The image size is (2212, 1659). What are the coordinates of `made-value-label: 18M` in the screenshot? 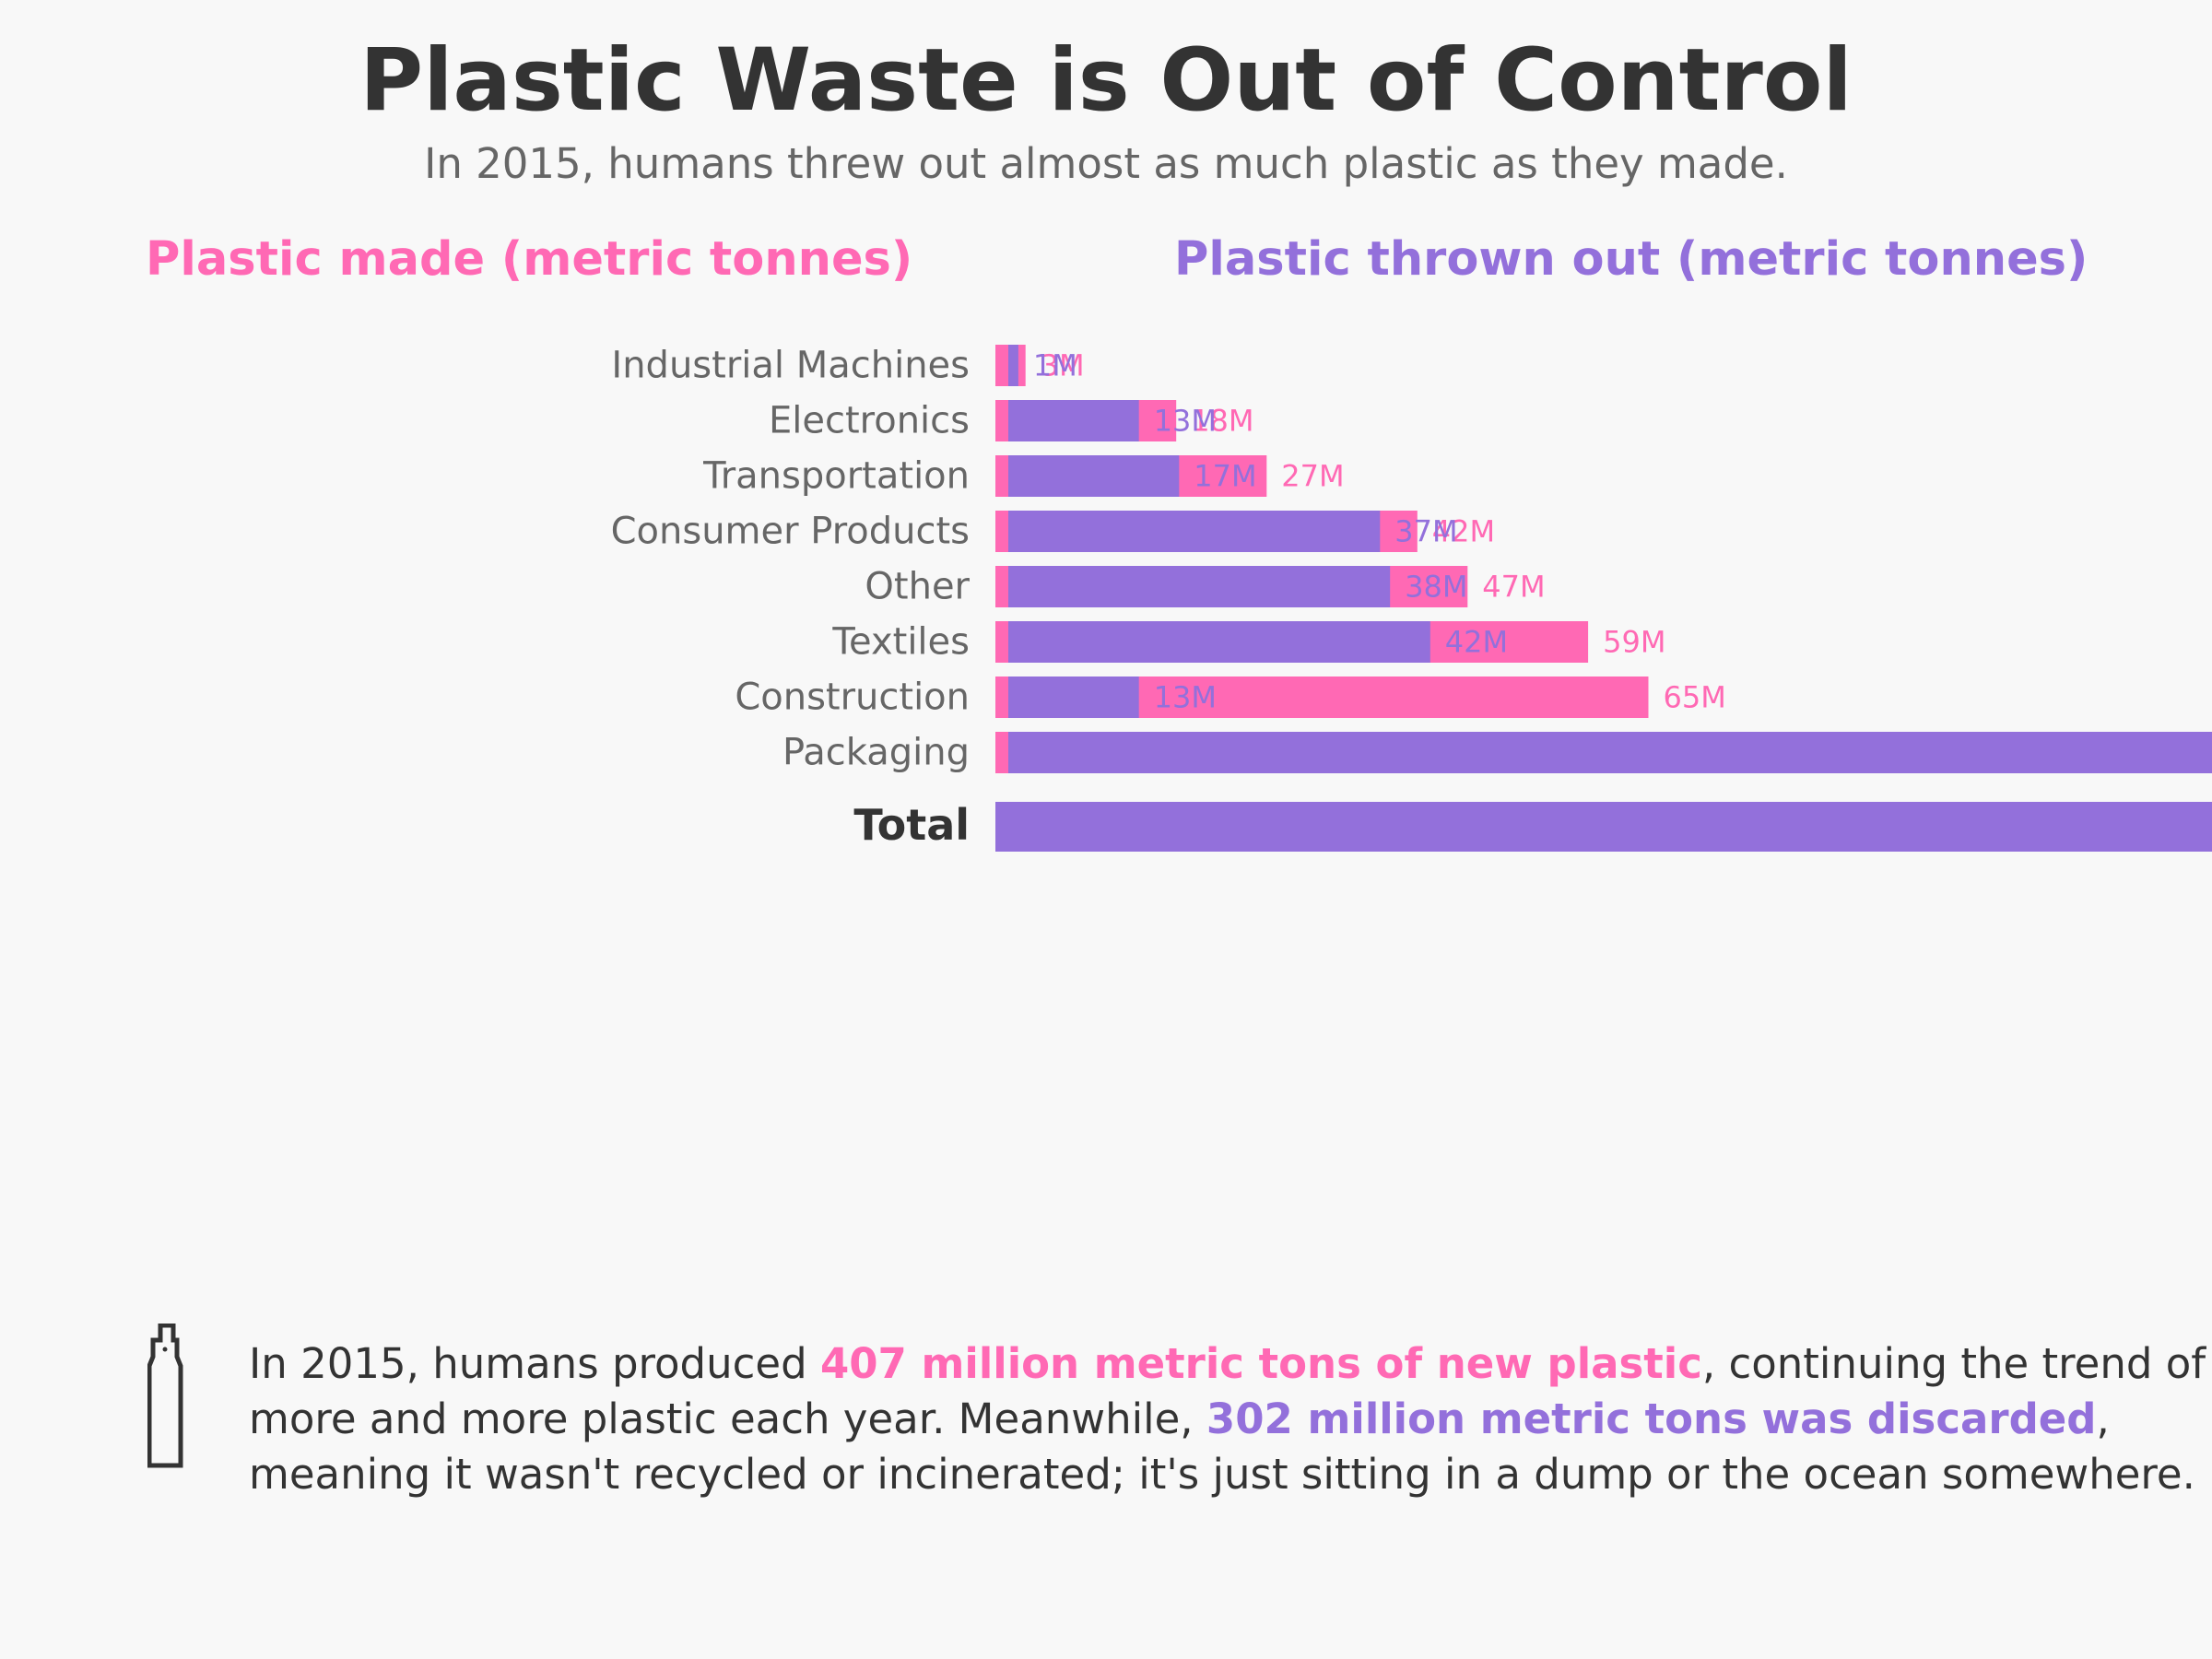 It's located at (1222, 421).